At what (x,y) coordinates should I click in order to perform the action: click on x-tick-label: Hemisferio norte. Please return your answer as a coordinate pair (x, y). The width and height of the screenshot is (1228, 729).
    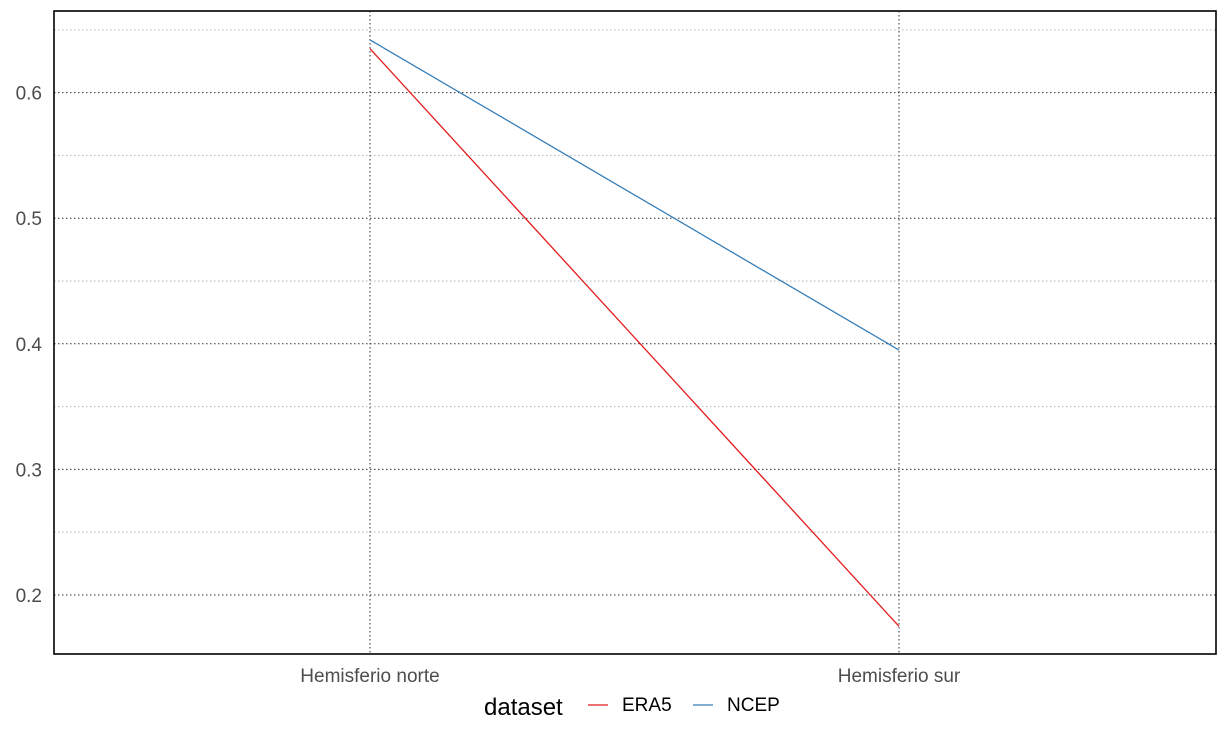
    Looking at the image, I should click on (369, 676).